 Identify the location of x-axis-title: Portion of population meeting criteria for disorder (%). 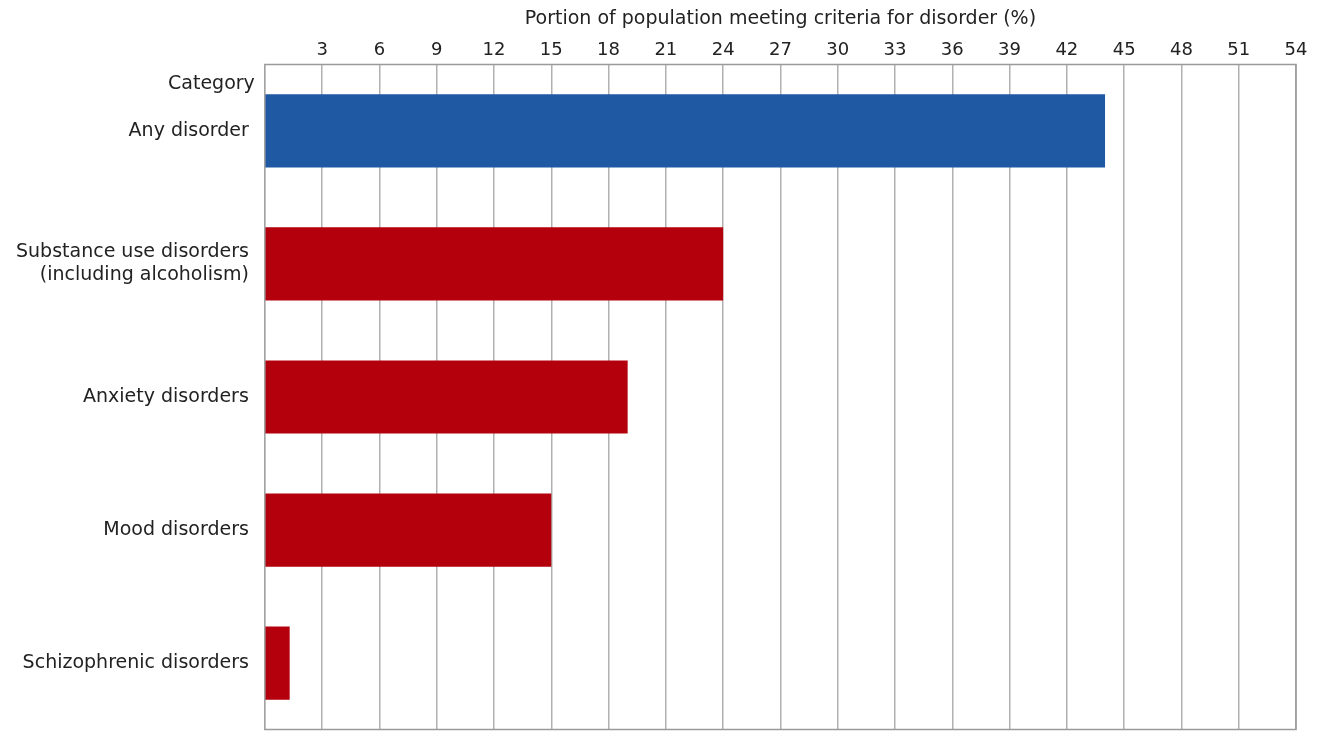
(780, 17).